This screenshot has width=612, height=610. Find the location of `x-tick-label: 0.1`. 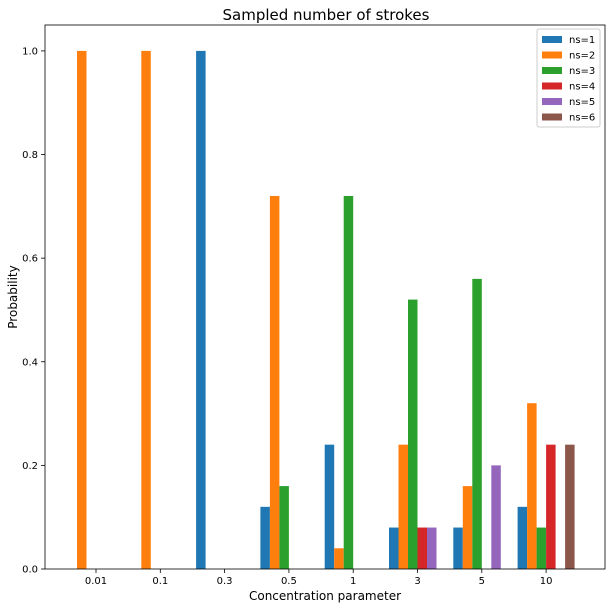

x-tick-label: 0.1 is located at coordinates (160, 581).